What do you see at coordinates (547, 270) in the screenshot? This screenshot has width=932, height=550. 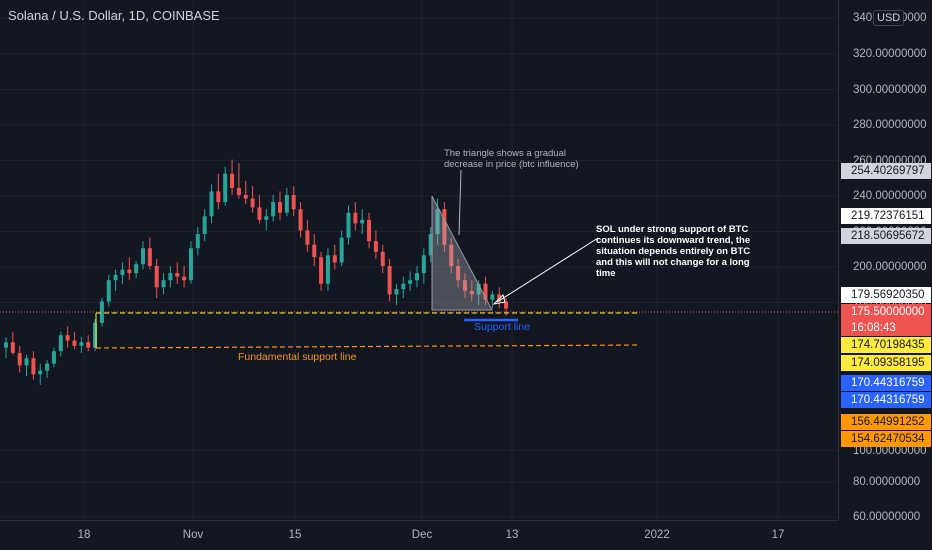 I see `btc-arrow-line` at bounding box center [547, 270].